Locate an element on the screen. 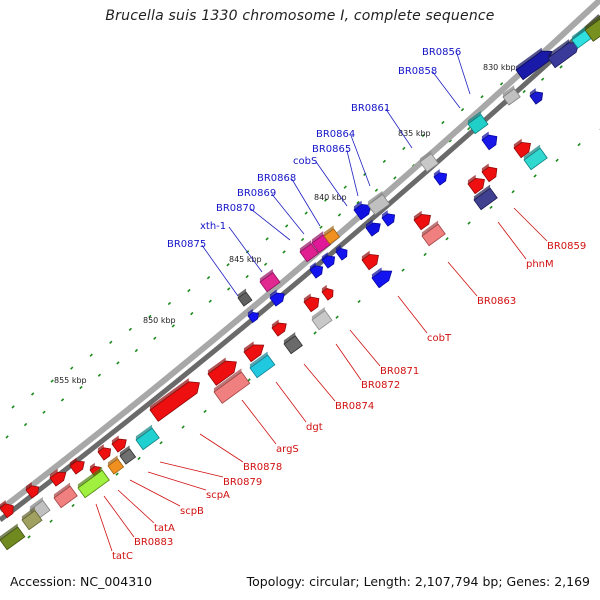 Image resolution: width=600 pixels, height=600 pixels. reverse-gene-label: phnM is located at coordinates (540, 264).